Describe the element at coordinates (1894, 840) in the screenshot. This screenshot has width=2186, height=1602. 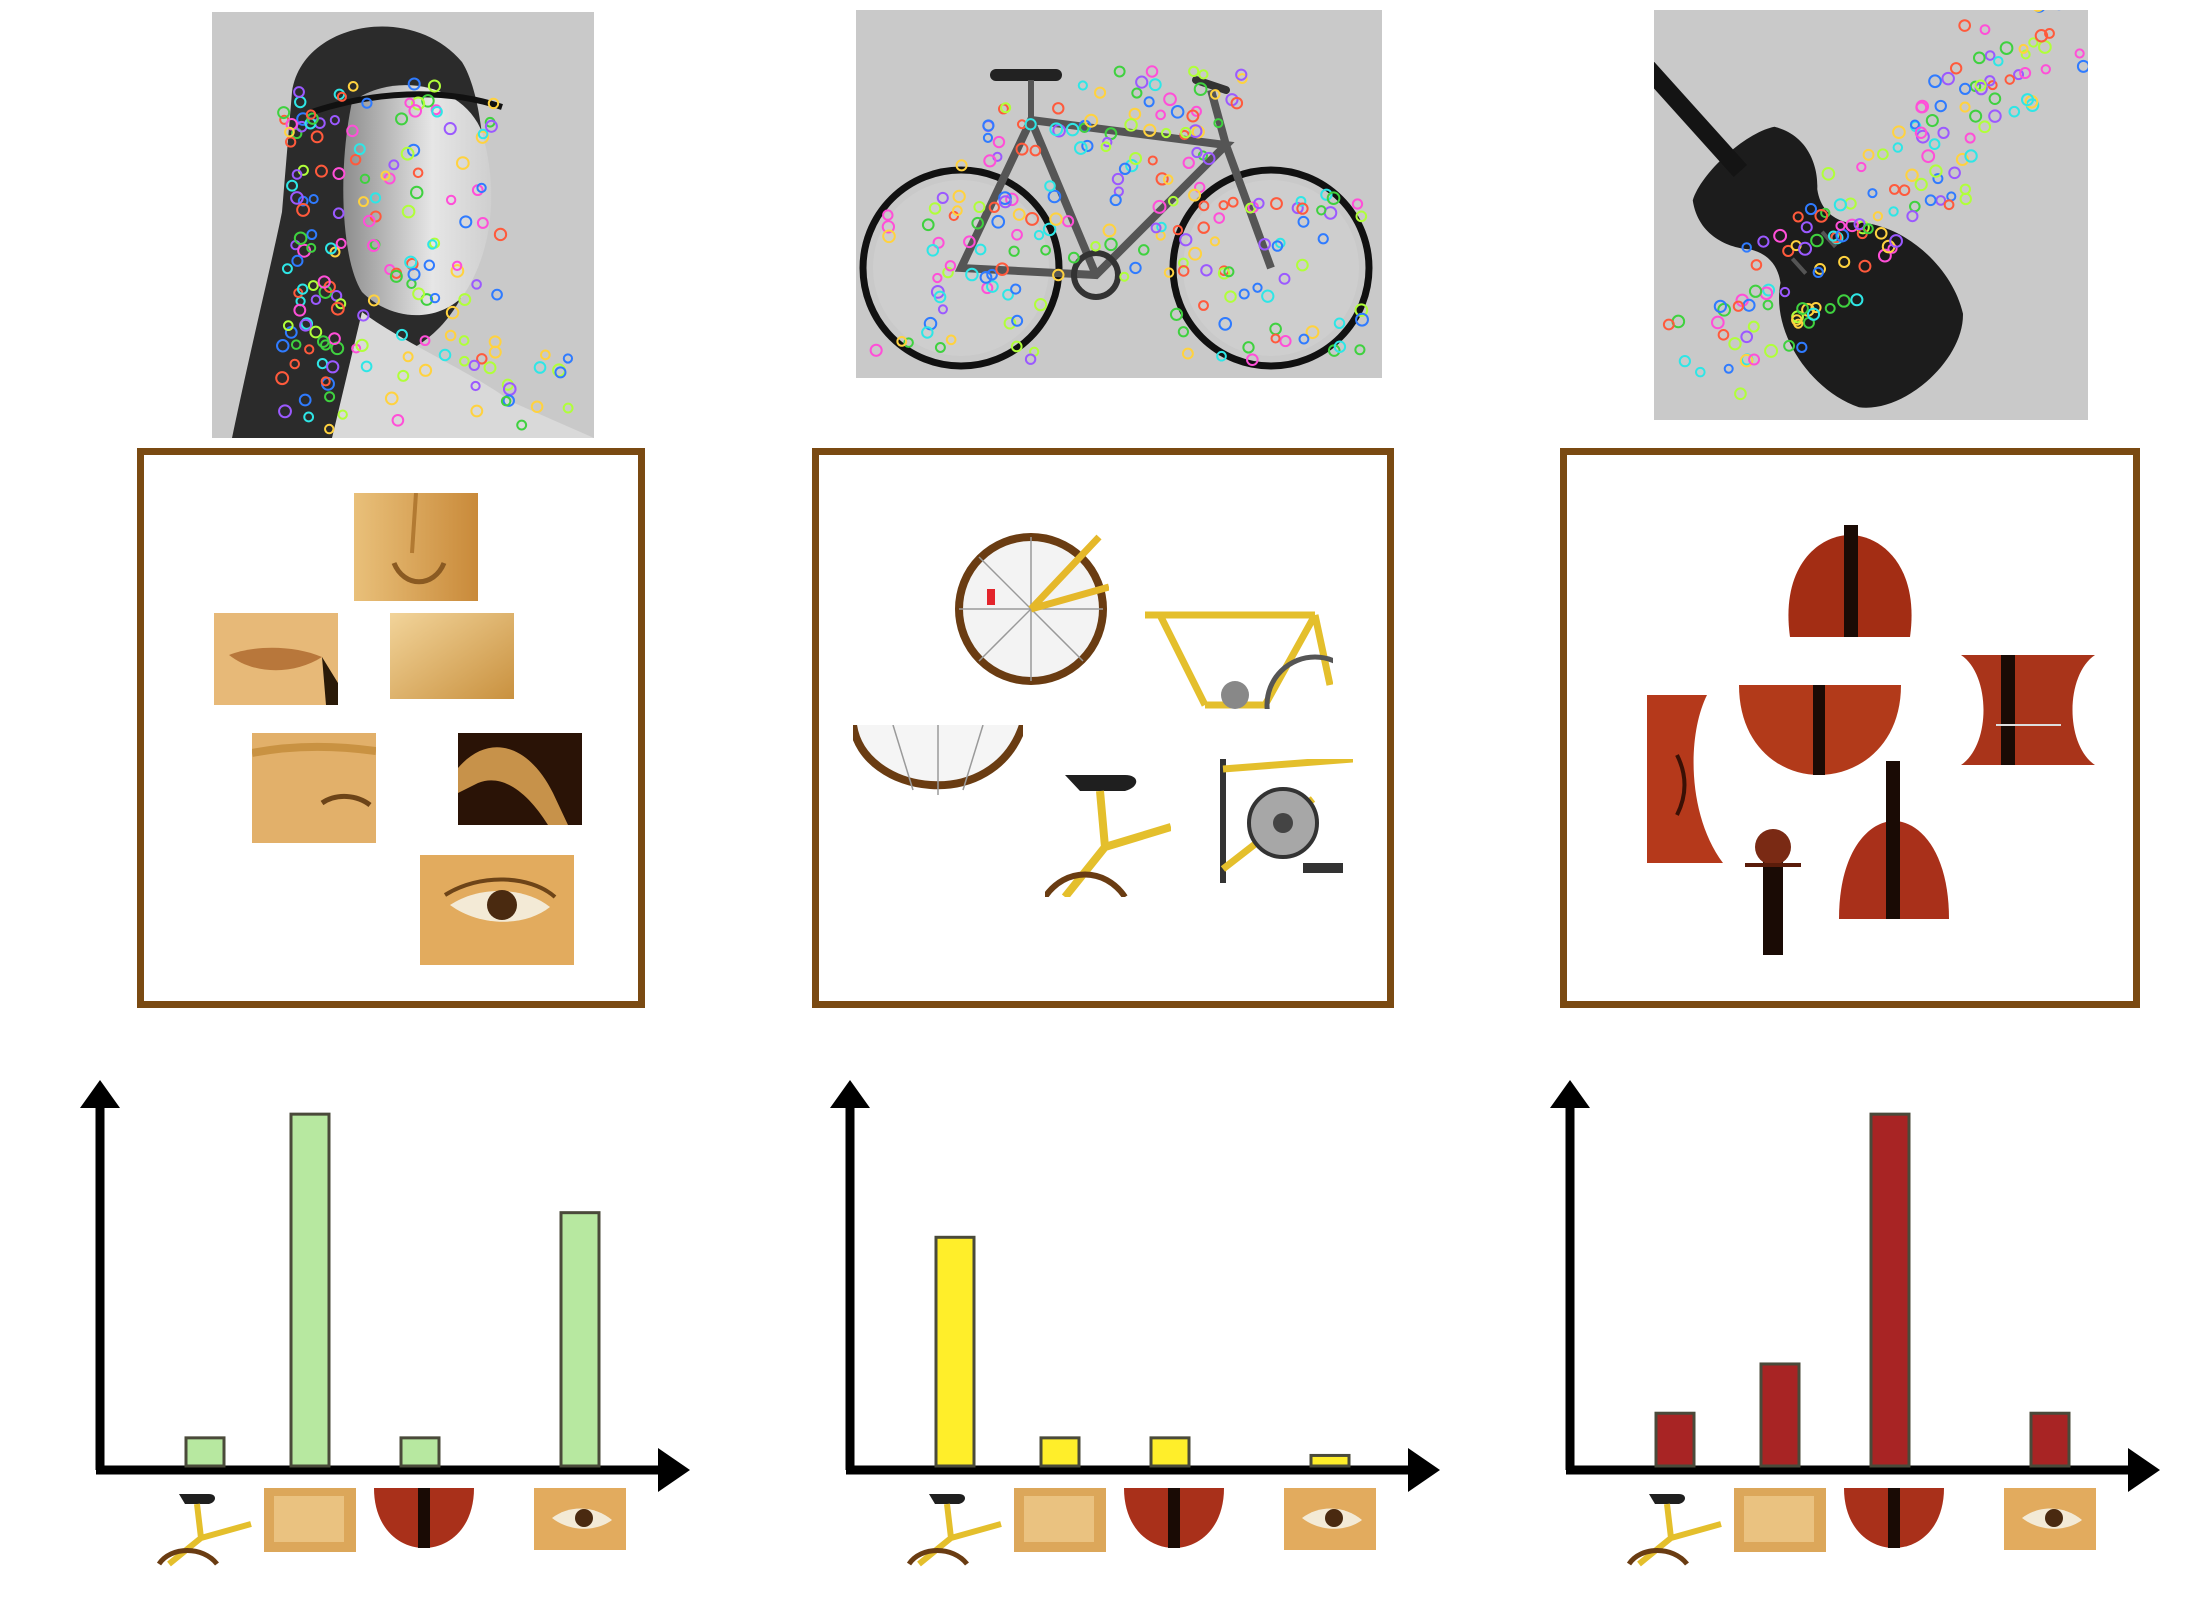
I see `violin-neck-patch` at that location.